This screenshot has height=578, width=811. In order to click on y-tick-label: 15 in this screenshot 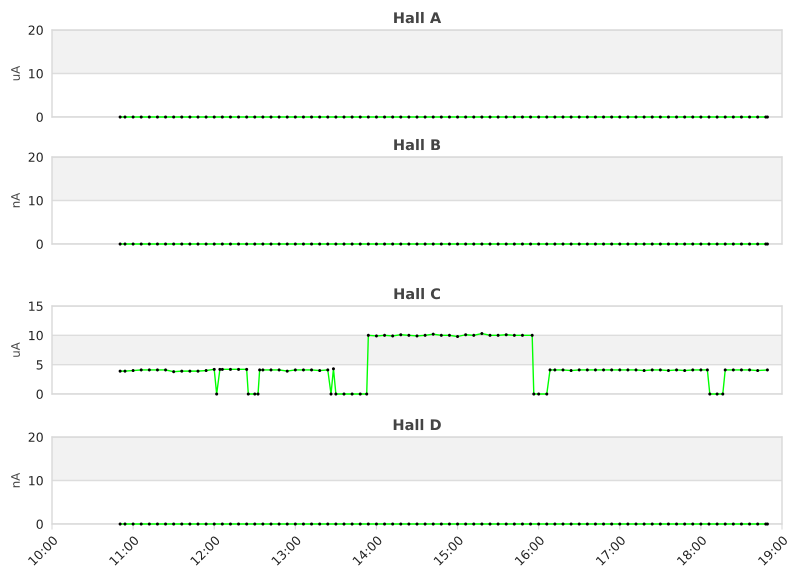, I will do `click(36, 306)`.